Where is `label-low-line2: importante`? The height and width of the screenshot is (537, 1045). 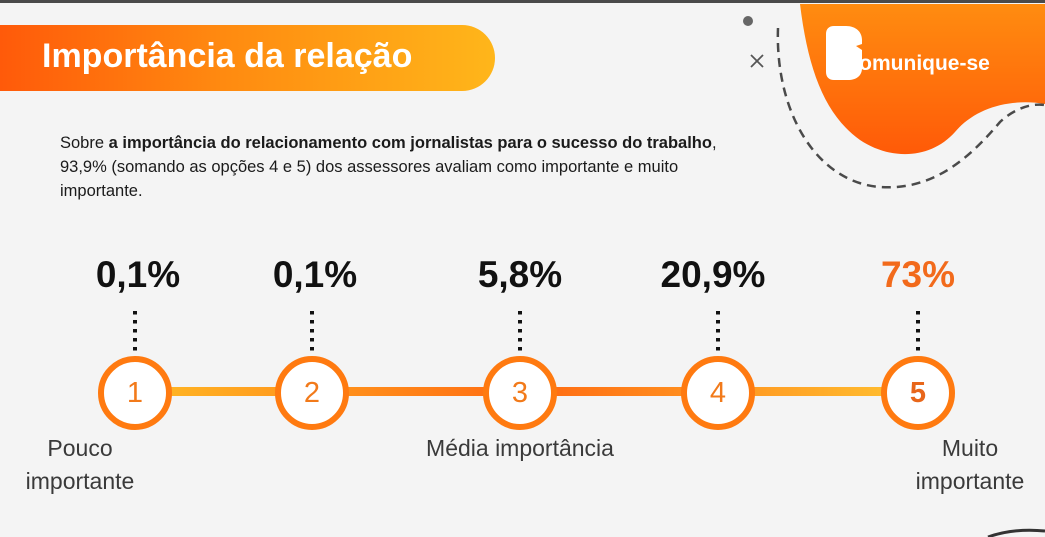
label-low-line2: importante is located at coordinates (80, 481).